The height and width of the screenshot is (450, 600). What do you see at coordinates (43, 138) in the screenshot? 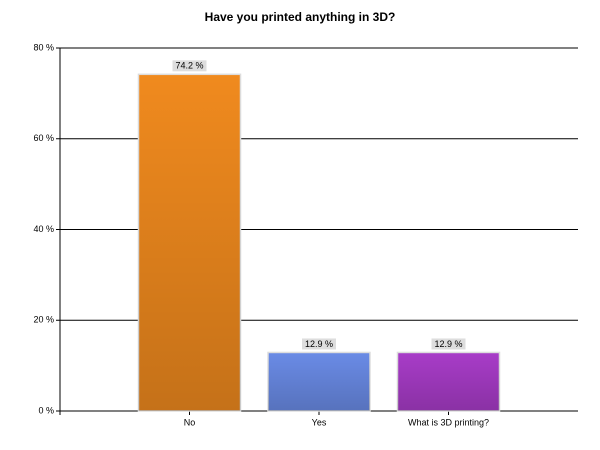
I see `y-tick-label: 60 %` at bounding box center [43, 138].